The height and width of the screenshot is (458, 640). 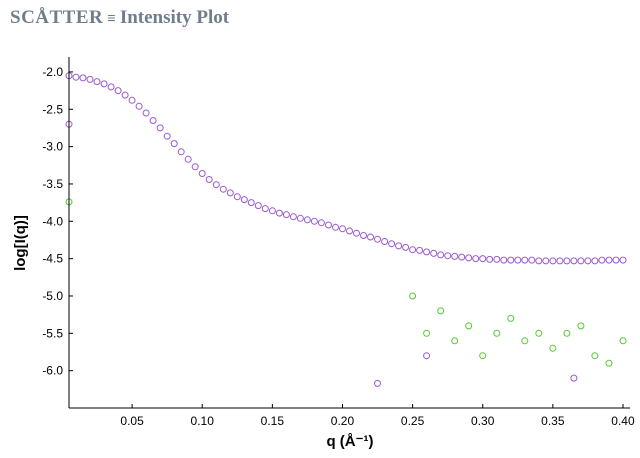 I want to click on y-tick-label: -3.0, so click(x=52, y=147).